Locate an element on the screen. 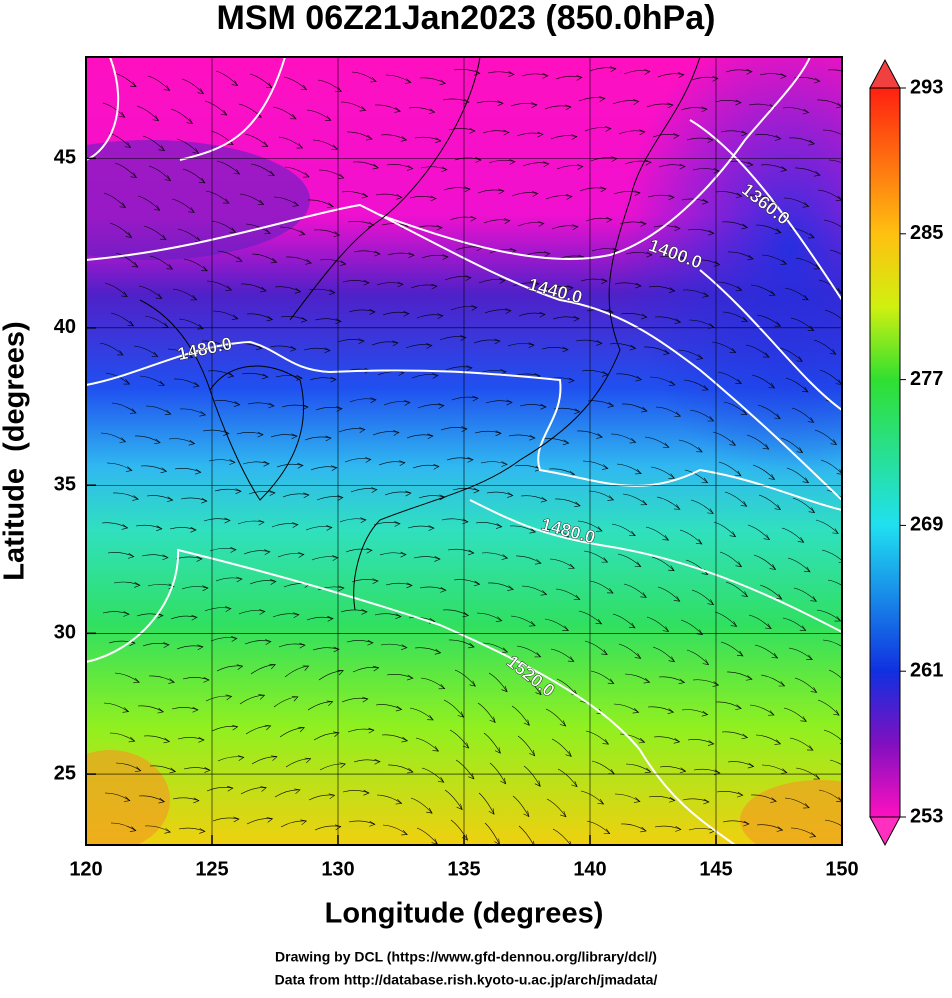  colorbar-tick-label: 261 is located at coordinates (926, 670).